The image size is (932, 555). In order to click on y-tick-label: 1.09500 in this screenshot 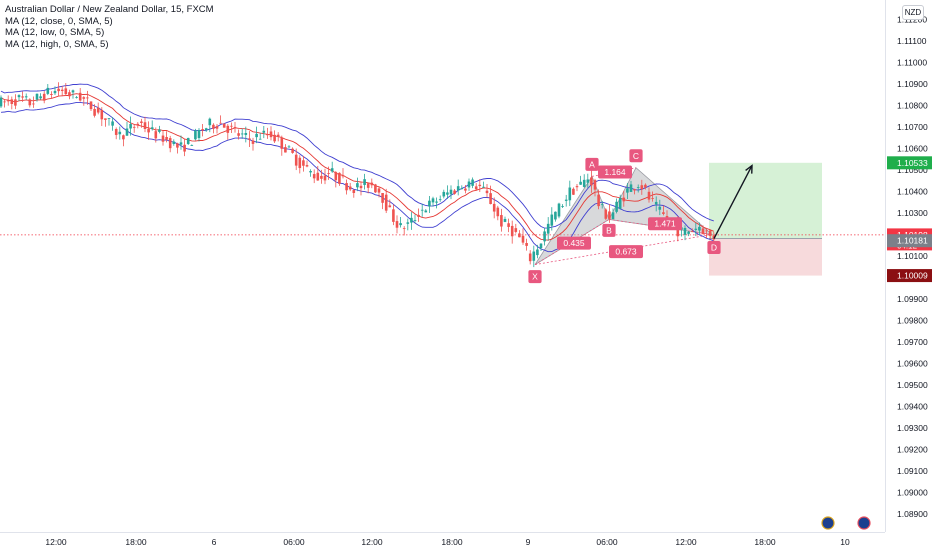, I will do `click(912, 385)`.